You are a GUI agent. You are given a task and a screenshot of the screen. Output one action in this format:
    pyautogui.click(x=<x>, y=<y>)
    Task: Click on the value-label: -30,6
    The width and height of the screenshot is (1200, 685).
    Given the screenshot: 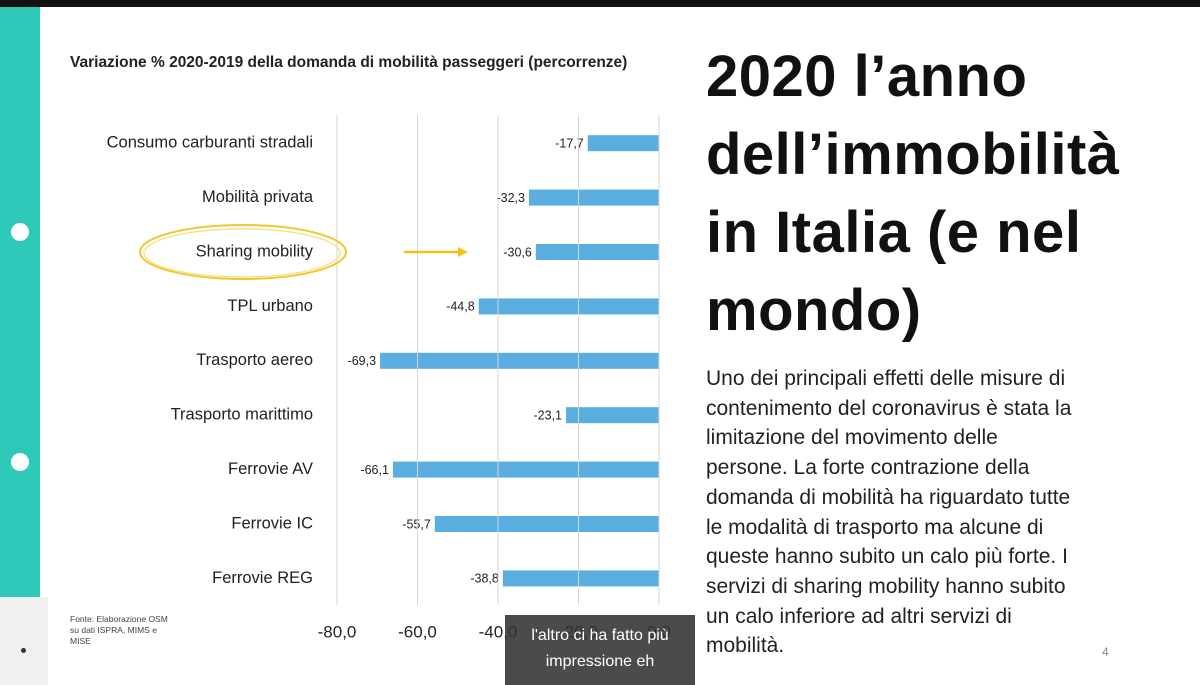 What is the action you would take?
    pyautogui.click(x=517, y=252)
    